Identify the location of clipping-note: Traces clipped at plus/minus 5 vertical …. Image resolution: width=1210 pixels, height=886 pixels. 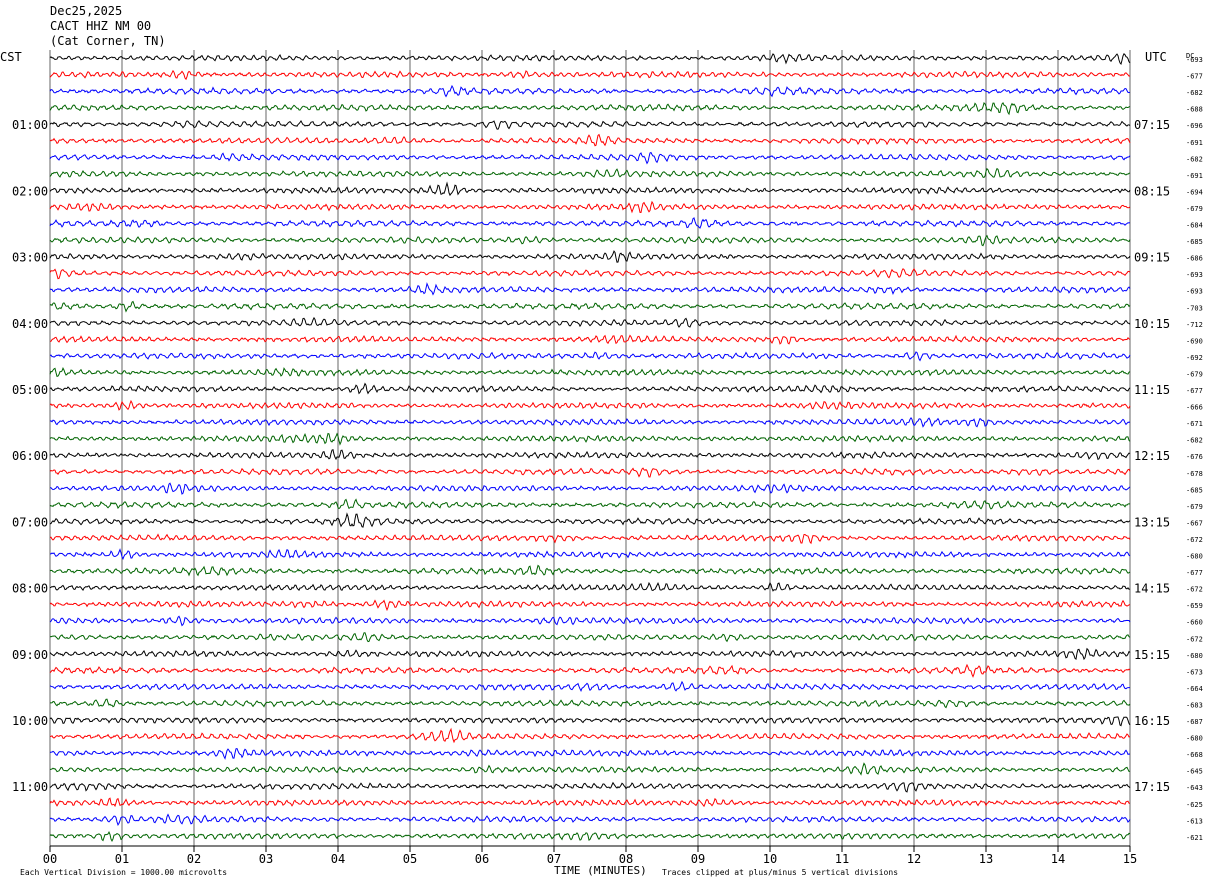
(780, 872).